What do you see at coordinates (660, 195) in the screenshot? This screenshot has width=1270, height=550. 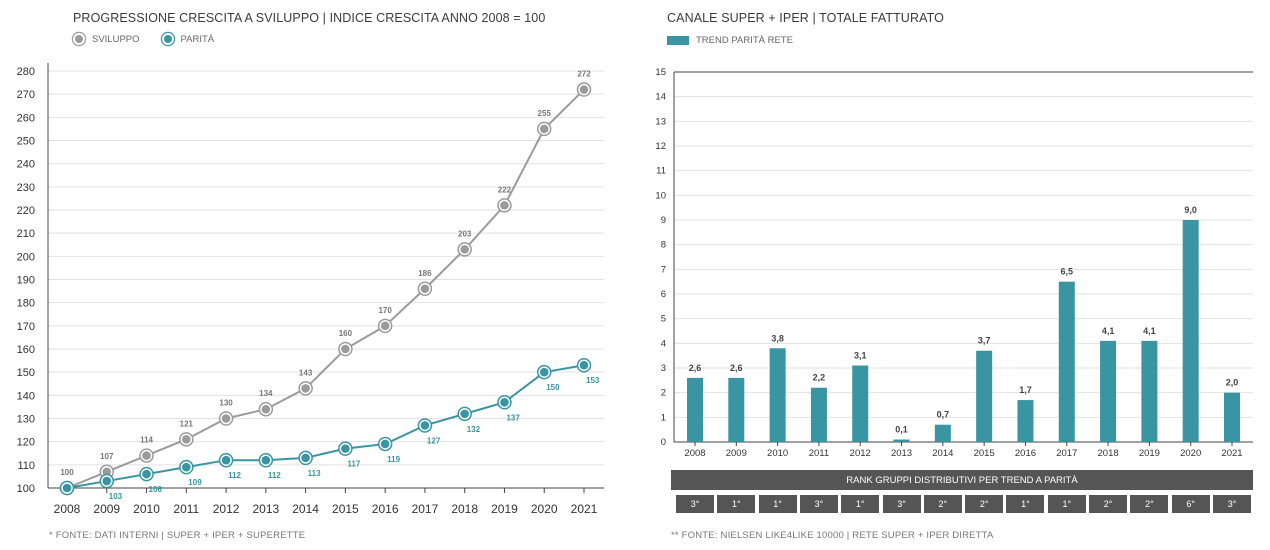 I see `y-tick-label: 10` at bounding box center [660, 195].